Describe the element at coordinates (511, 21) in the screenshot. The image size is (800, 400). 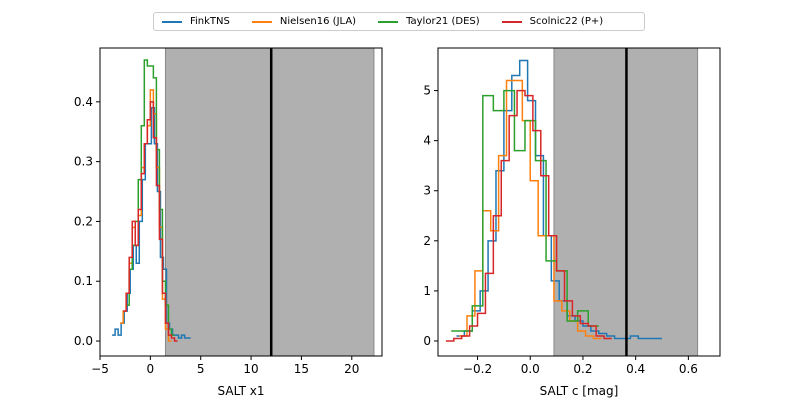
I see `legend-swatch-scolnic22` at that location.